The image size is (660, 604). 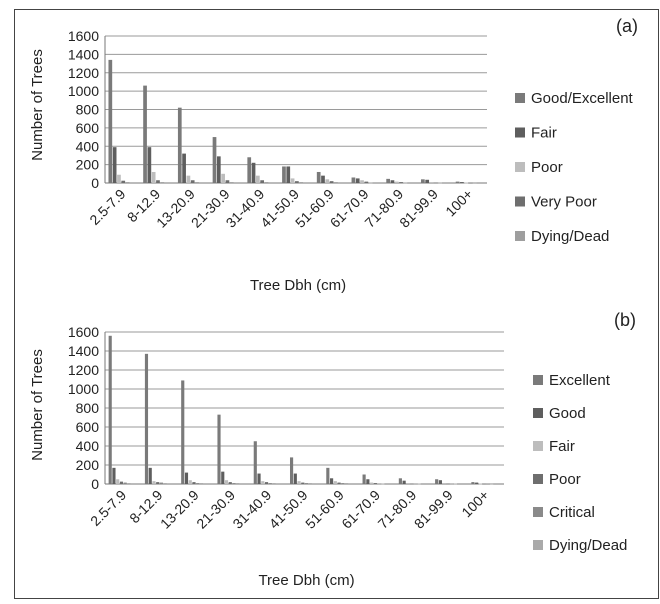 I want to click on bar-very-poor-21-30.9, so click(x=227, y=181).